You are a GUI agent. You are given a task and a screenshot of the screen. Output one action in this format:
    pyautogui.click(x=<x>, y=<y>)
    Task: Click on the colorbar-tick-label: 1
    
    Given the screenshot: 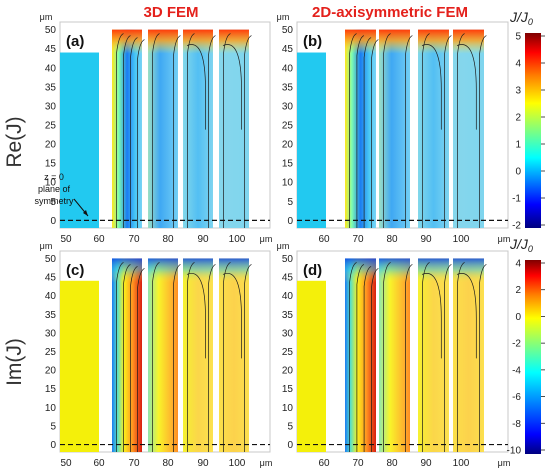 What is the action you would take?
    pyautogui.click(x=518, y=145)
    